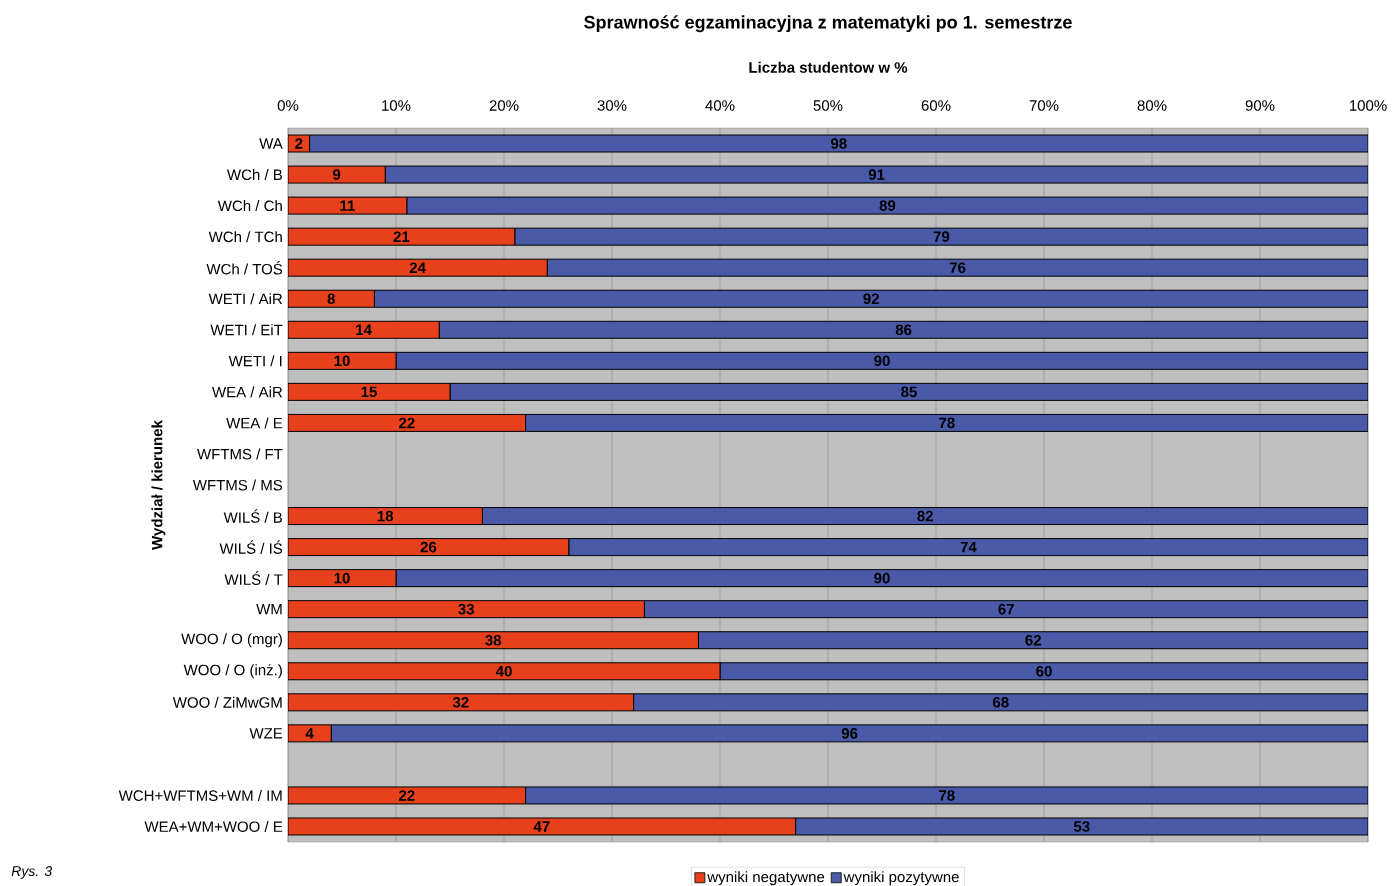  Describe the element at coordinates (253, 578) in the screenshot. I see `y-tick-label: WILŚ / T` at that location.